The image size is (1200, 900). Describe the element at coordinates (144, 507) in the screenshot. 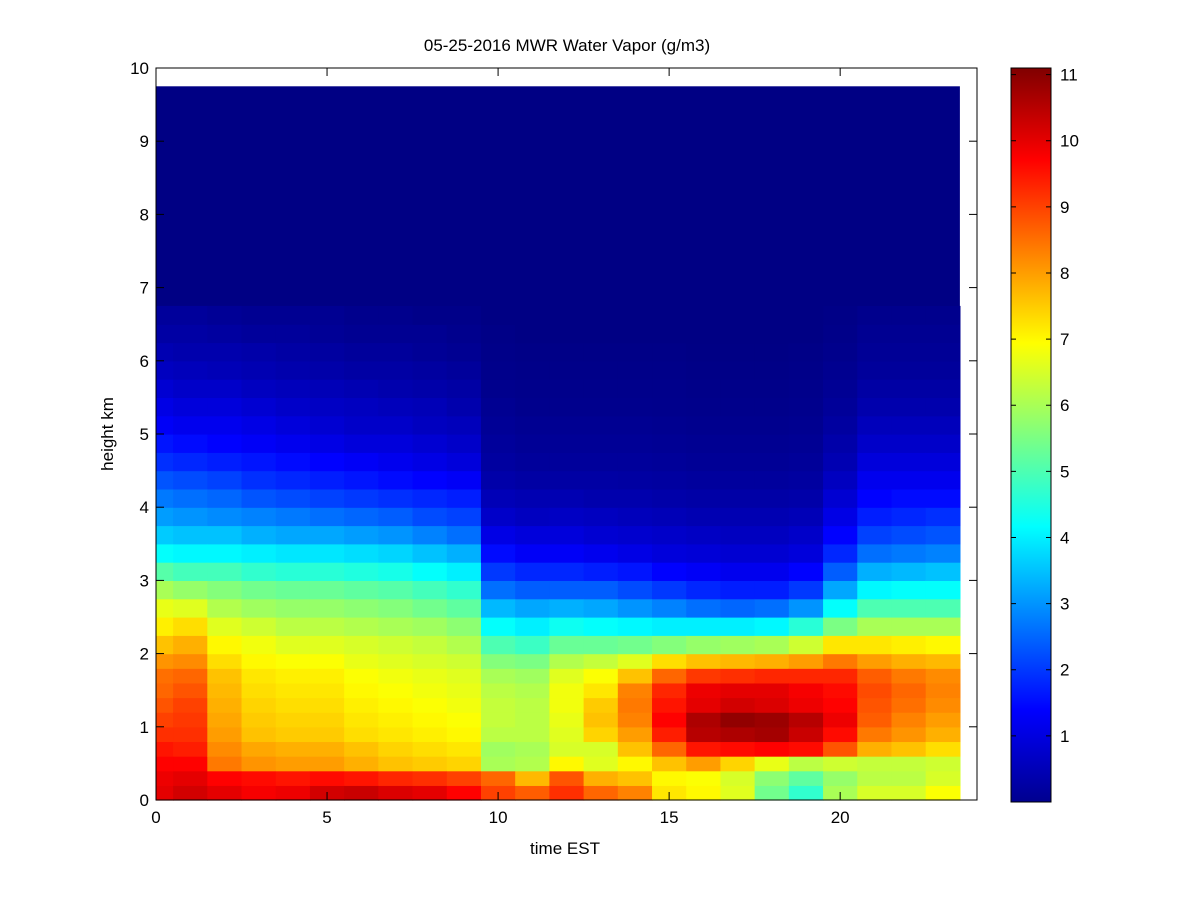

I see `y-tick-label: 4` at that location.